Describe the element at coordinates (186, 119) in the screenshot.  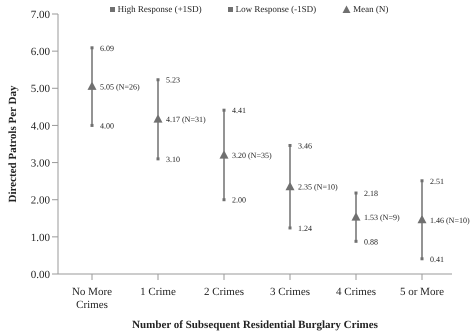
I see `data-label: 4.17 (N=31)` at that location.